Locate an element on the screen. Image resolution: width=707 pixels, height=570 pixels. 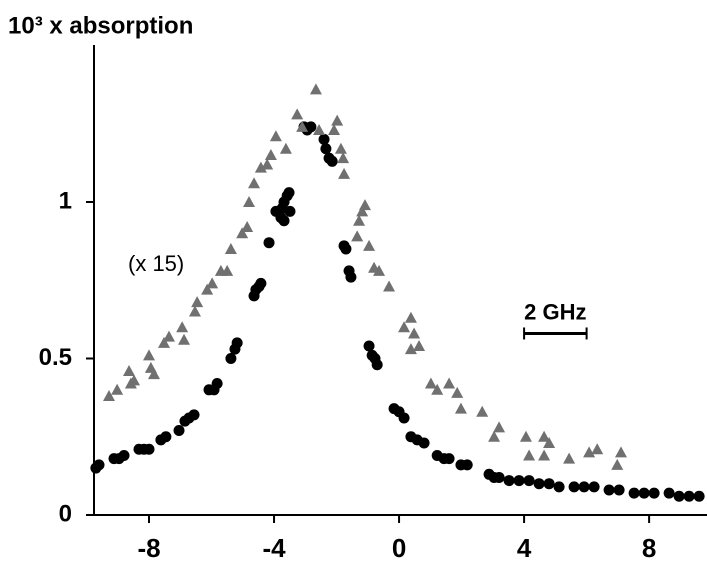
y-tick-label: 1 is located at coordinates (65, 200).